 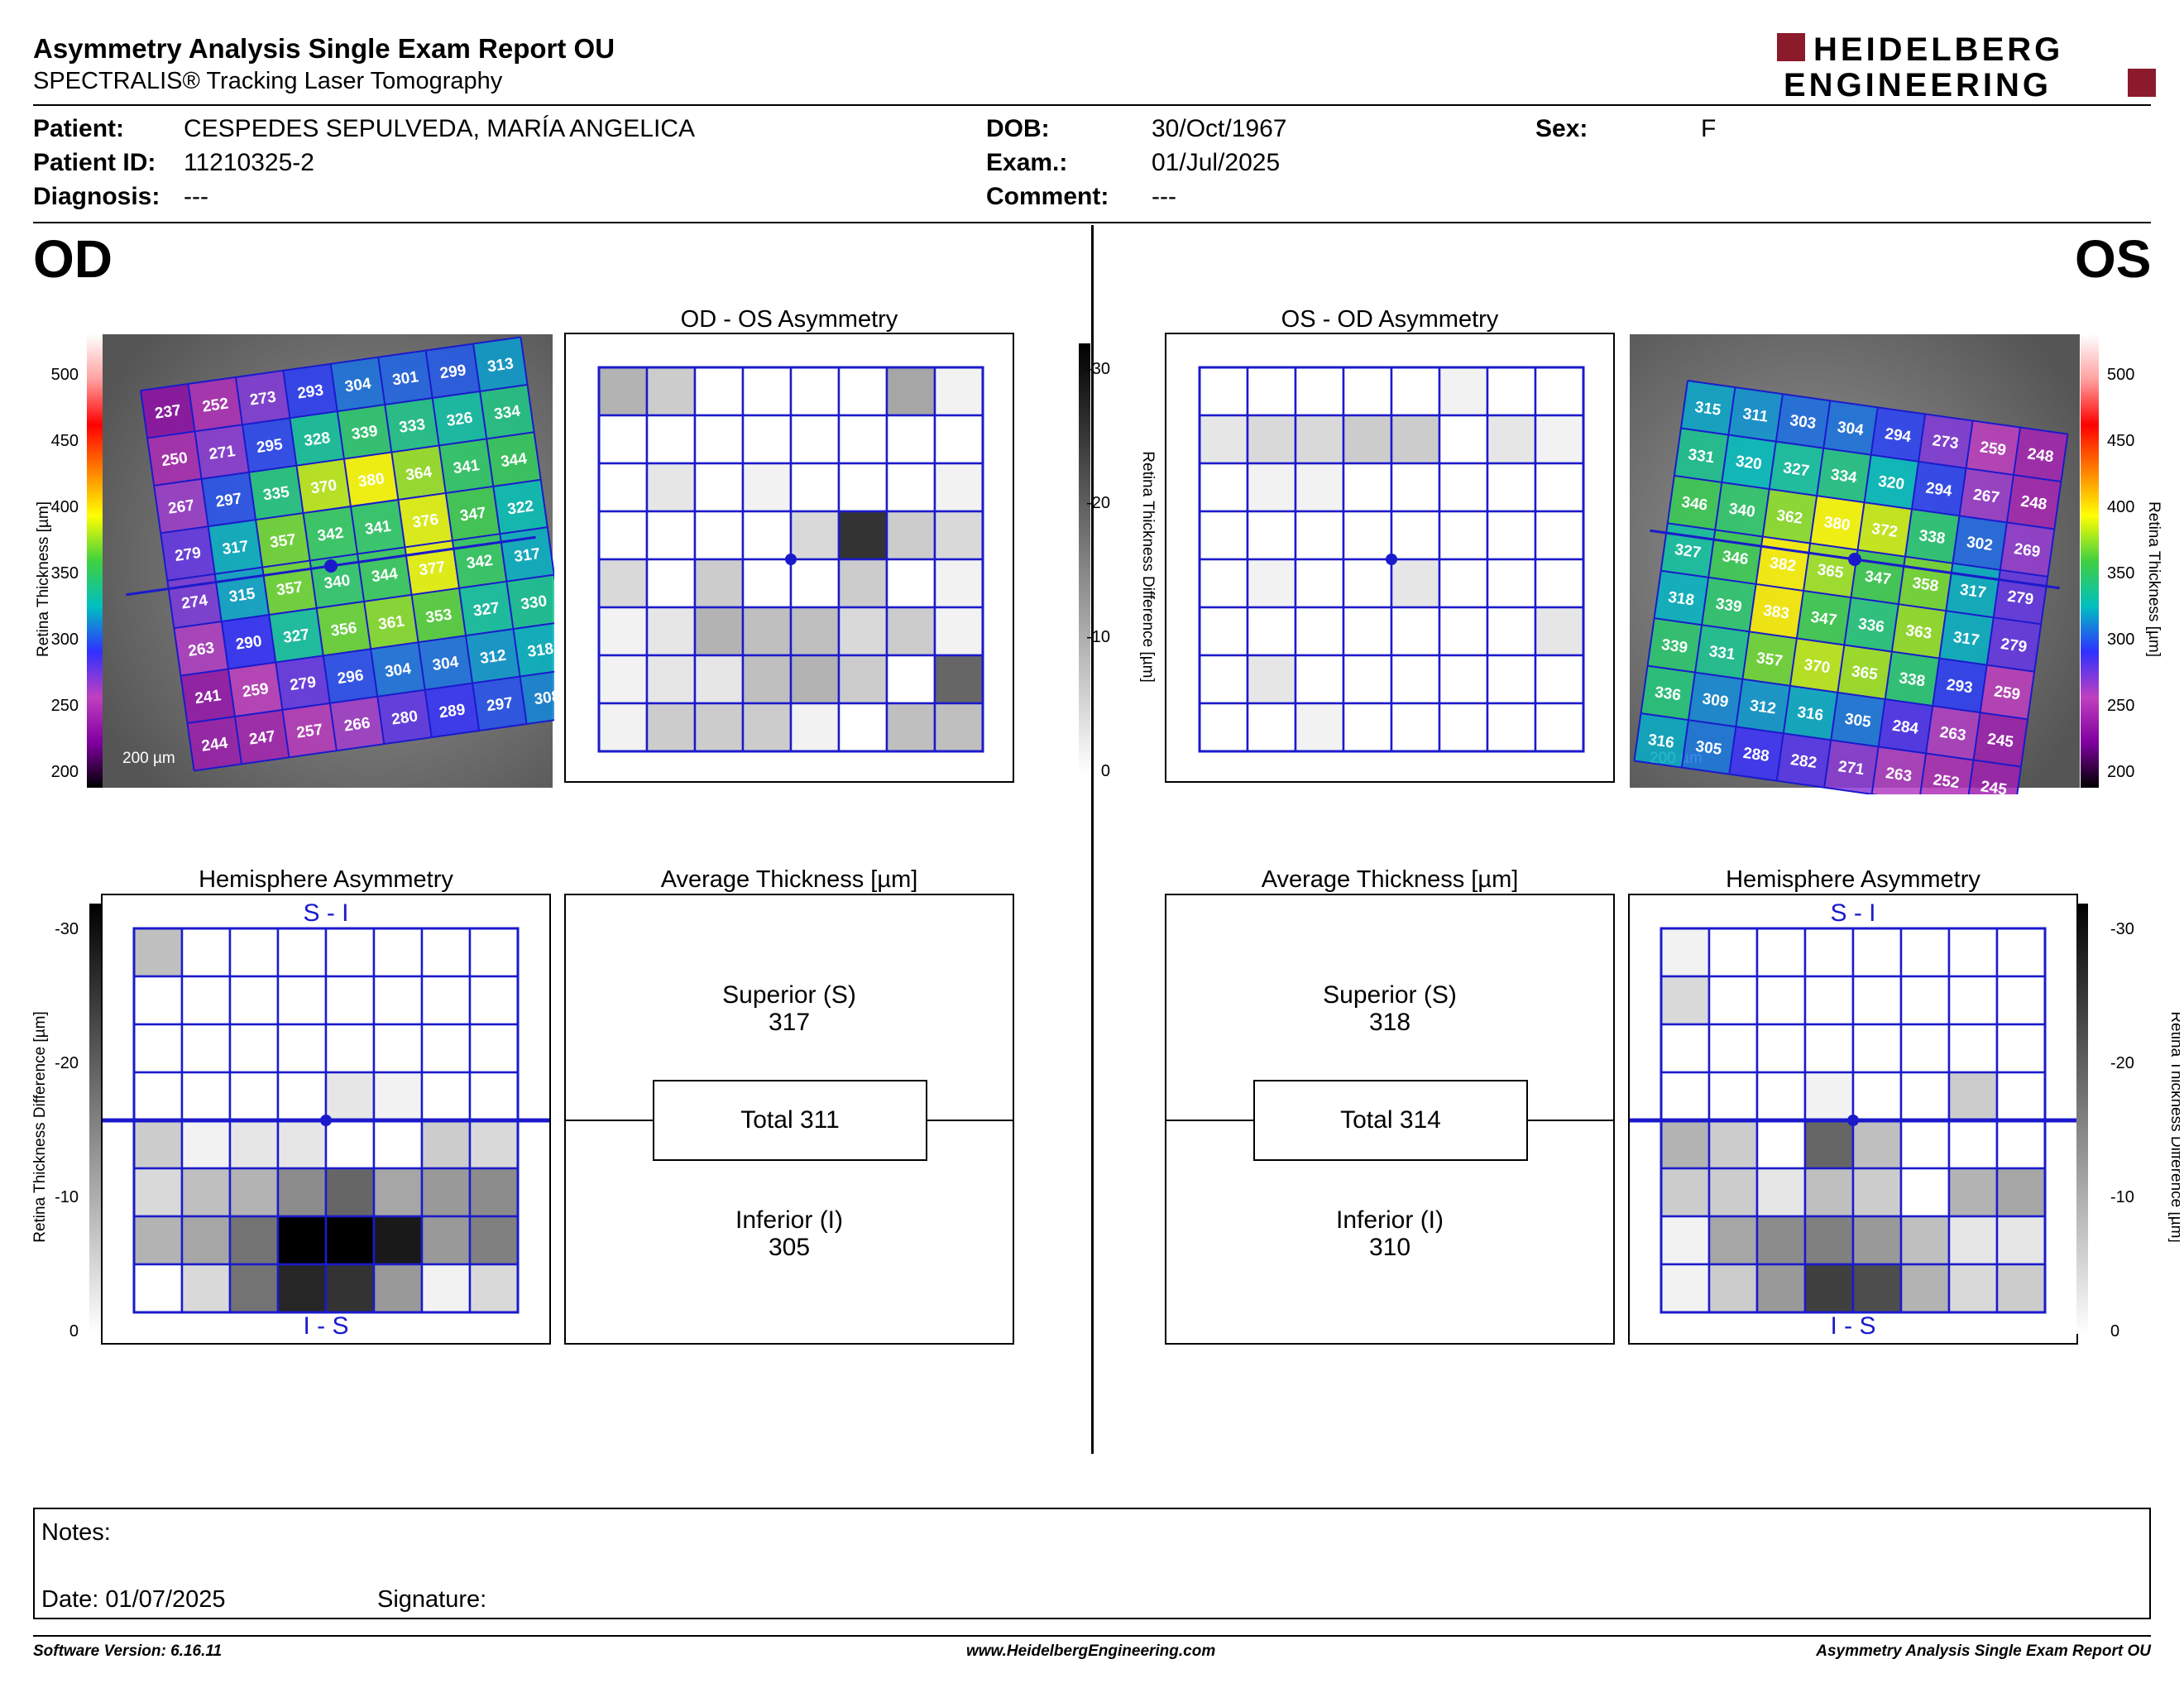 I want to click on od-map-value: 273, so click(x=263, y=398).